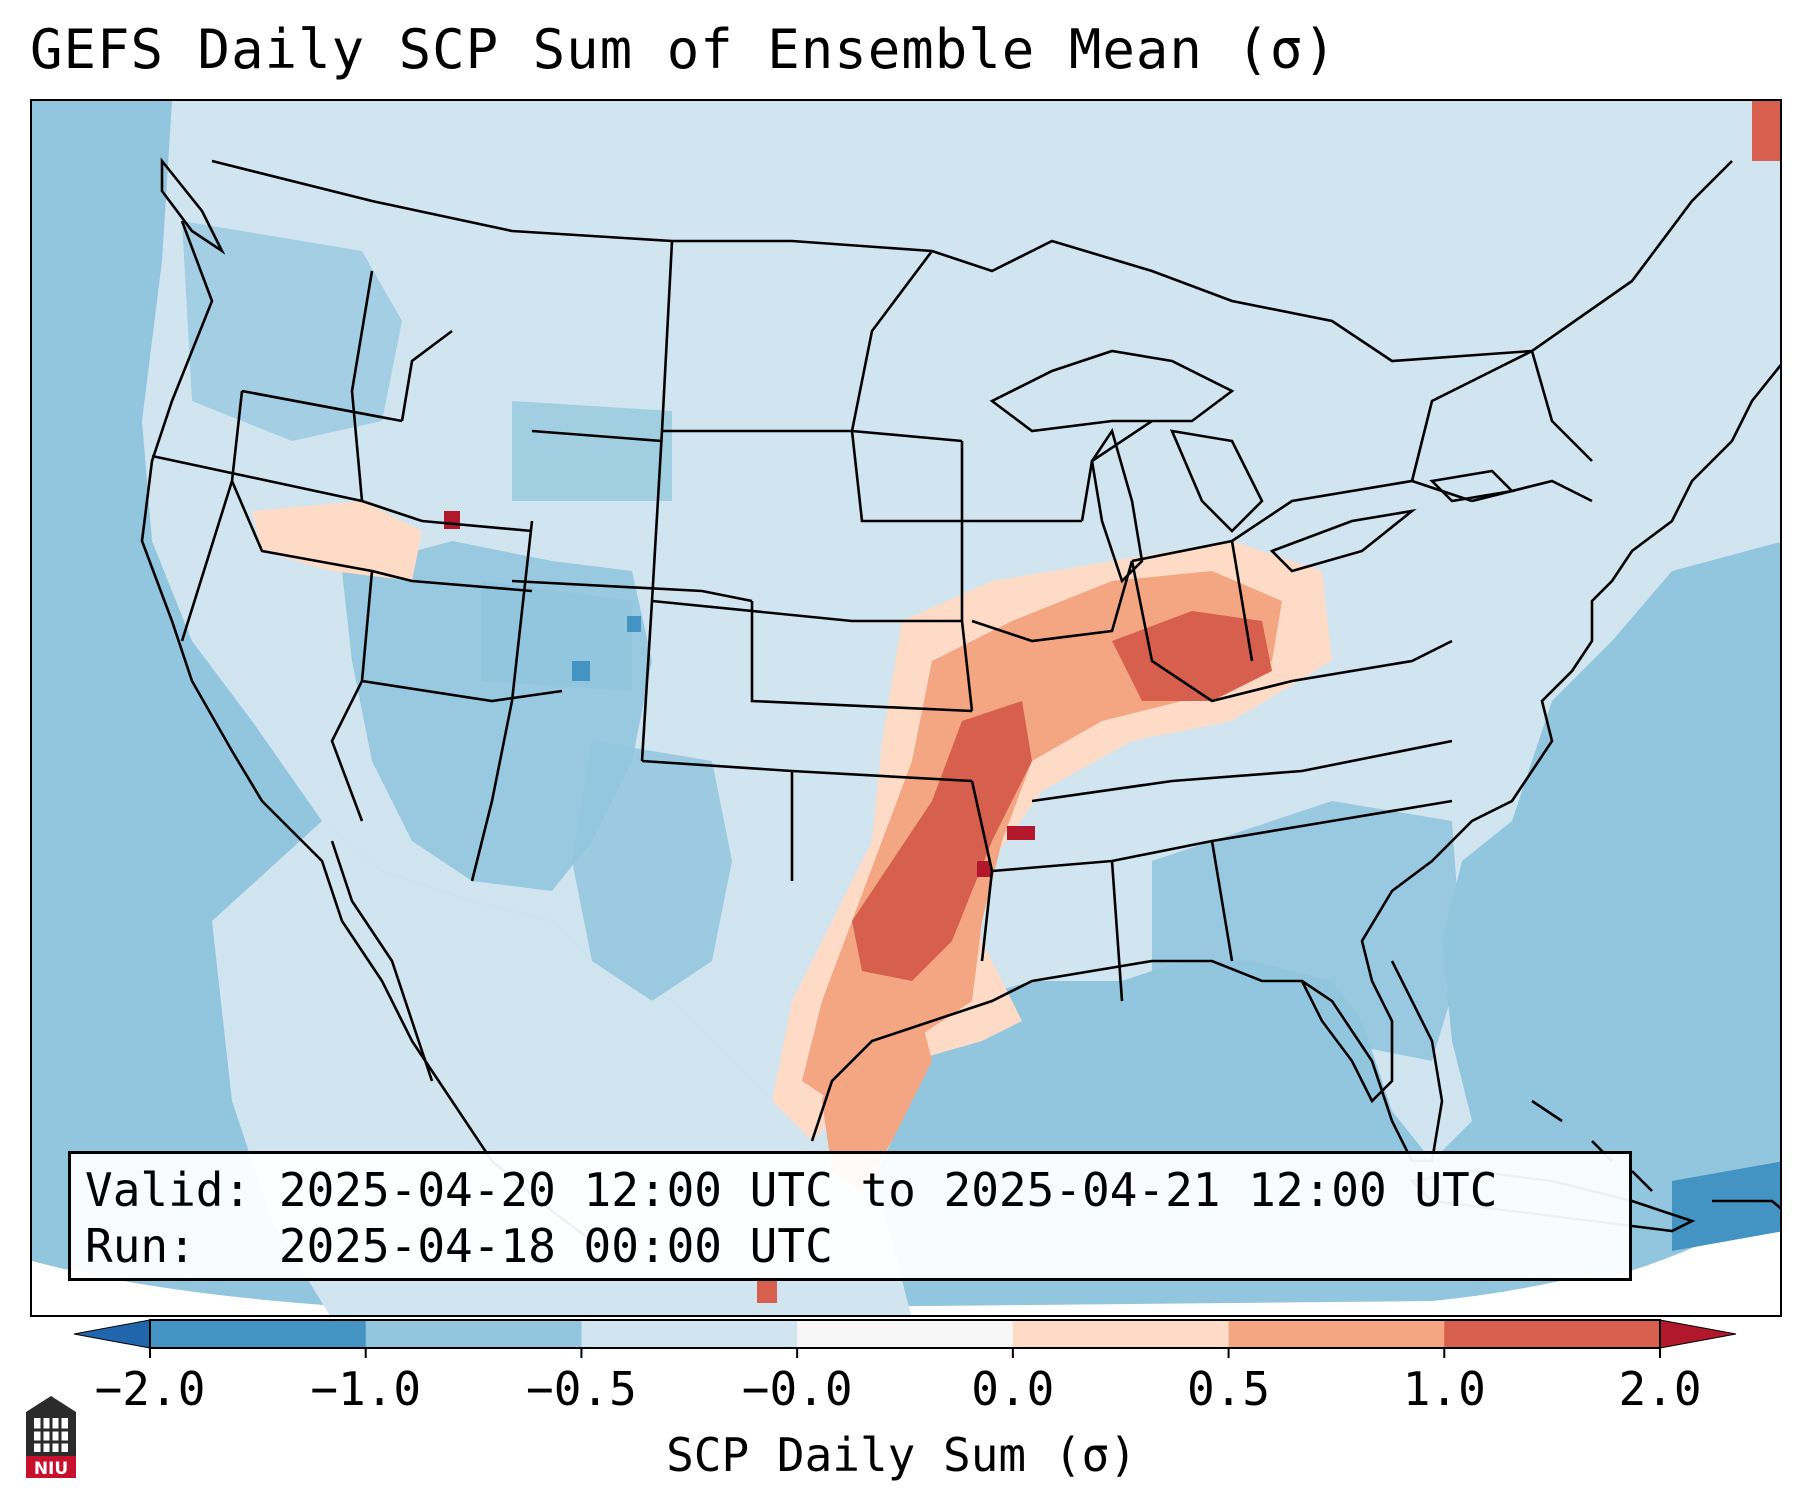 Image resolution: width=1803 pixels, height=1506 pixels. Describe the element at coordinates (942, 841) in the screenshot. I see `anomaly-strong` at that location.